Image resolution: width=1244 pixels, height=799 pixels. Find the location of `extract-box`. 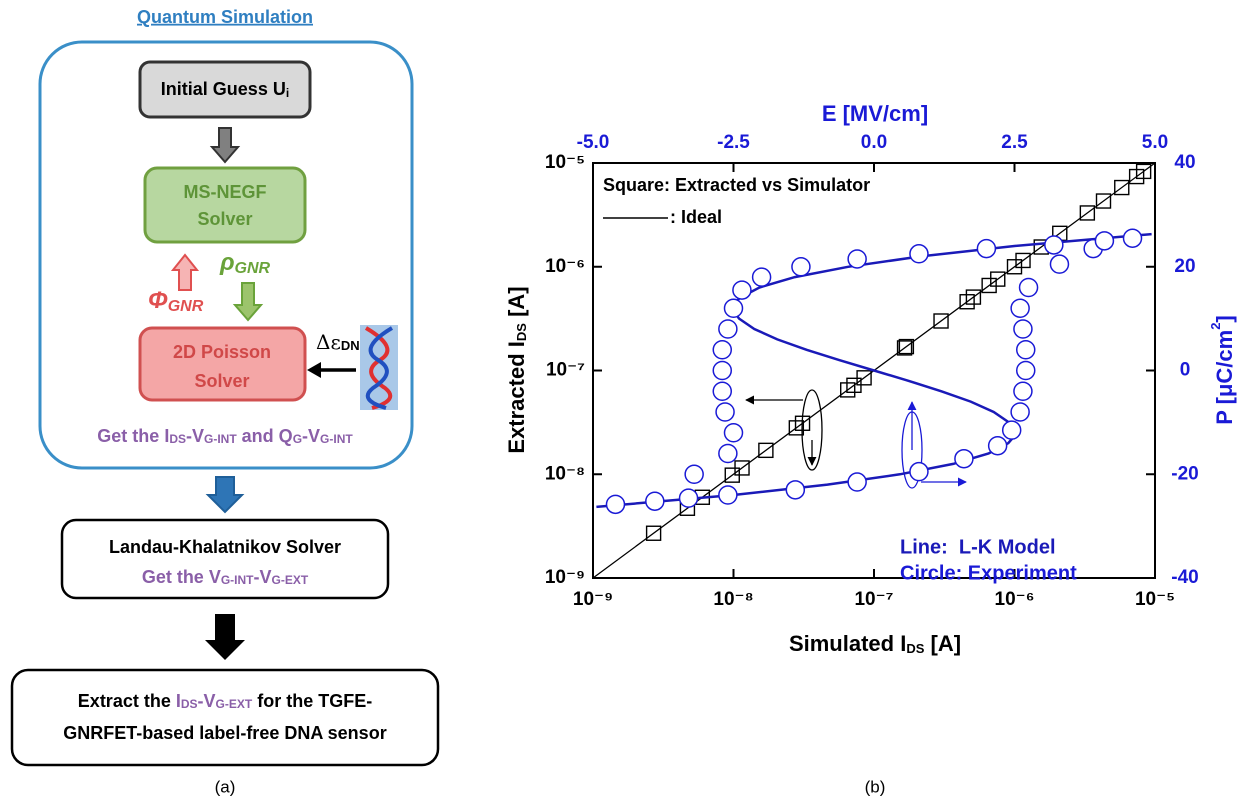

extract-box is located at coordinates (225, 717).